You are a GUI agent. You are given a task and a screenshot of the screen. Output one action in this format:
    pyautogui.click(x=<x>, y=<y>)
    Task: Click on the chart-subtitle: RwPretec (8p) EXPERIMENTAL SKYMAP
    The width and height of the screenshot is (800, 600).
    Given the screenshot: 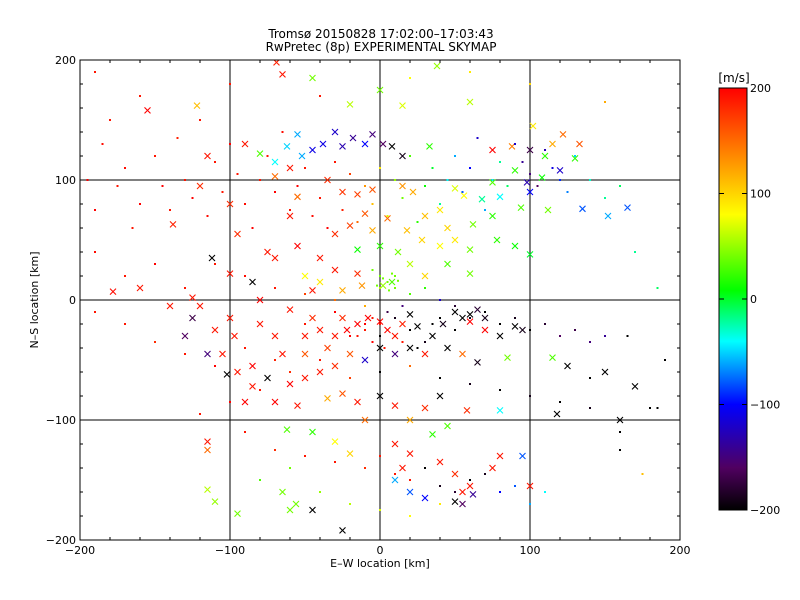 What is the action you would take?
    pyautogui.click(x=381, y=47)
    